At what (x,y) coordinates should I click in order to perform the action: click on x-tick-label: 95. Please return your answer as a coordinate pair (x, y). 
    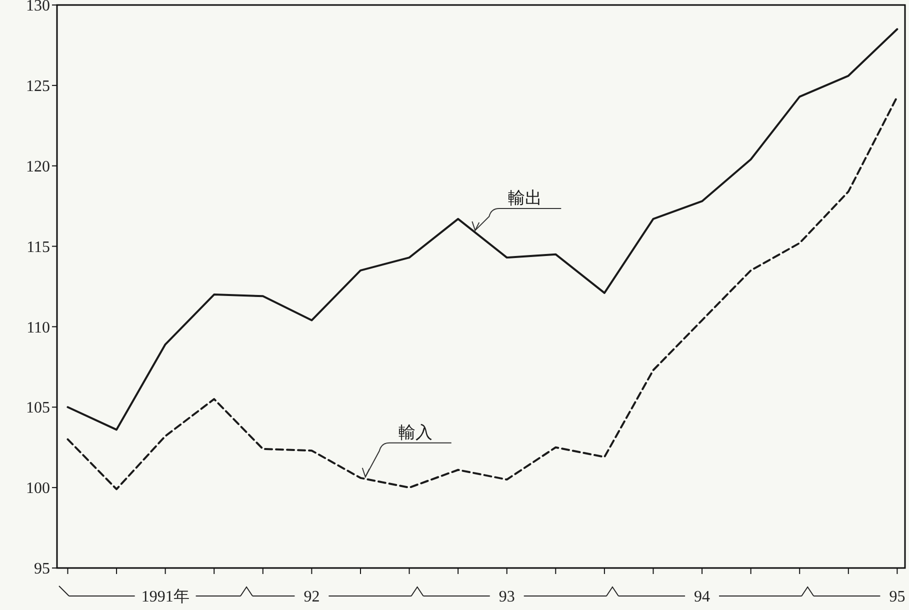
    Looking at the image, I should click on (897, 597).